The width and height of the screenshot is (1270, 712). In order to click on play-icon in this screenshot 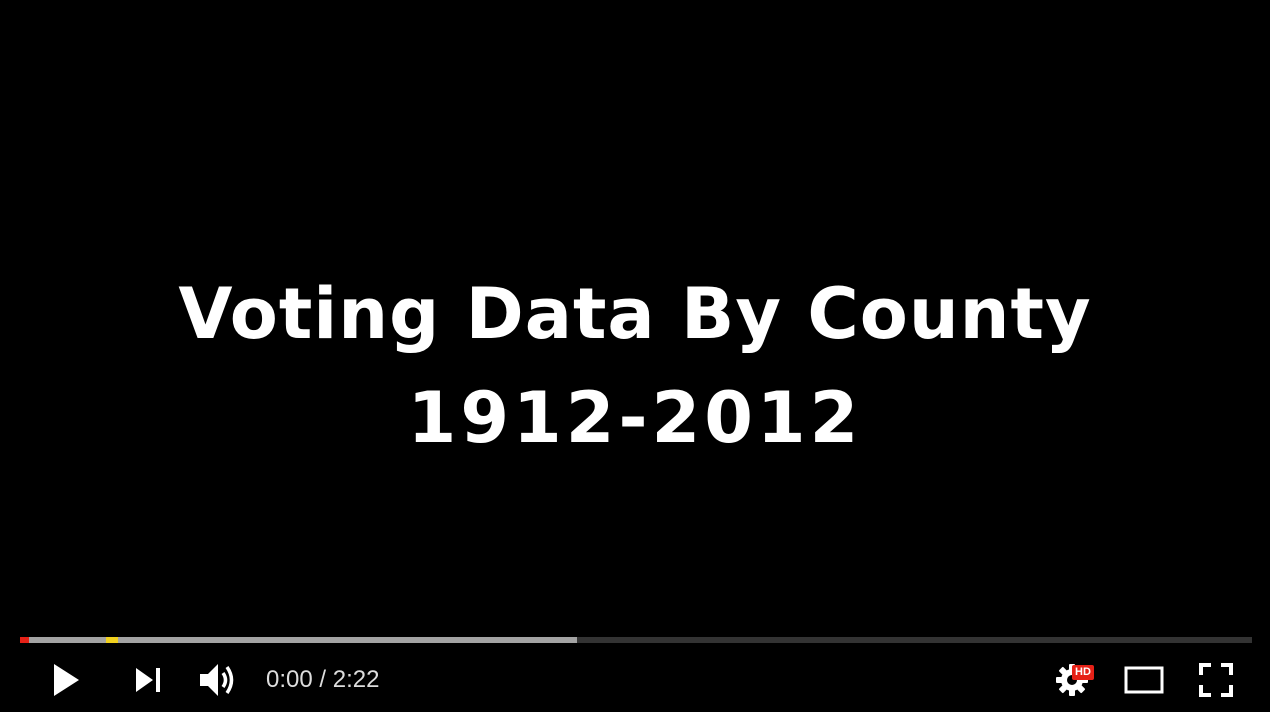, I will do `click(66, 680)`.